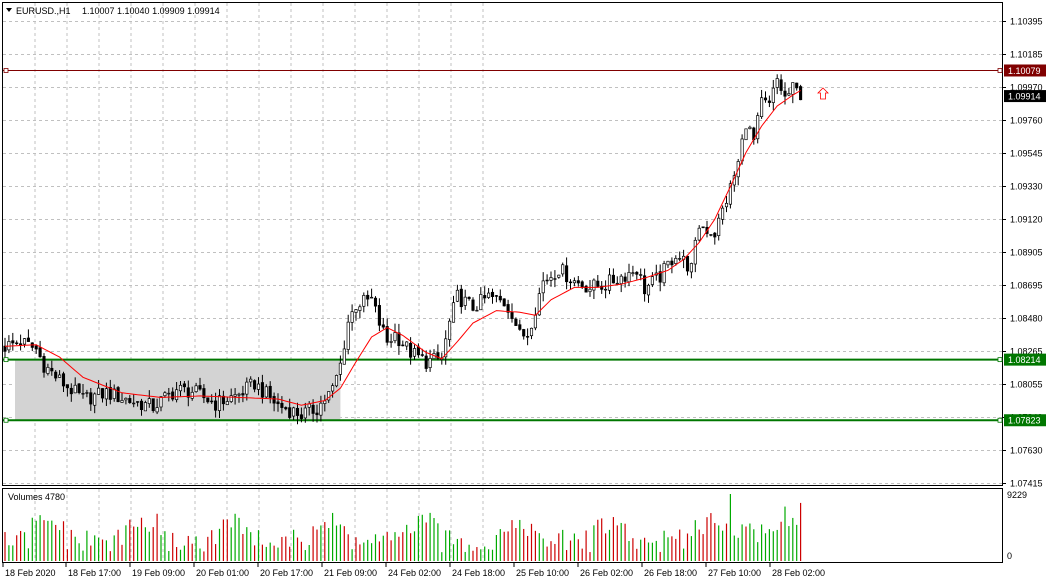 Image resolution: width=1049 pixels, height=584 pixels. I want to click on y-tick-label: 1.08055, so click(1026, 385).